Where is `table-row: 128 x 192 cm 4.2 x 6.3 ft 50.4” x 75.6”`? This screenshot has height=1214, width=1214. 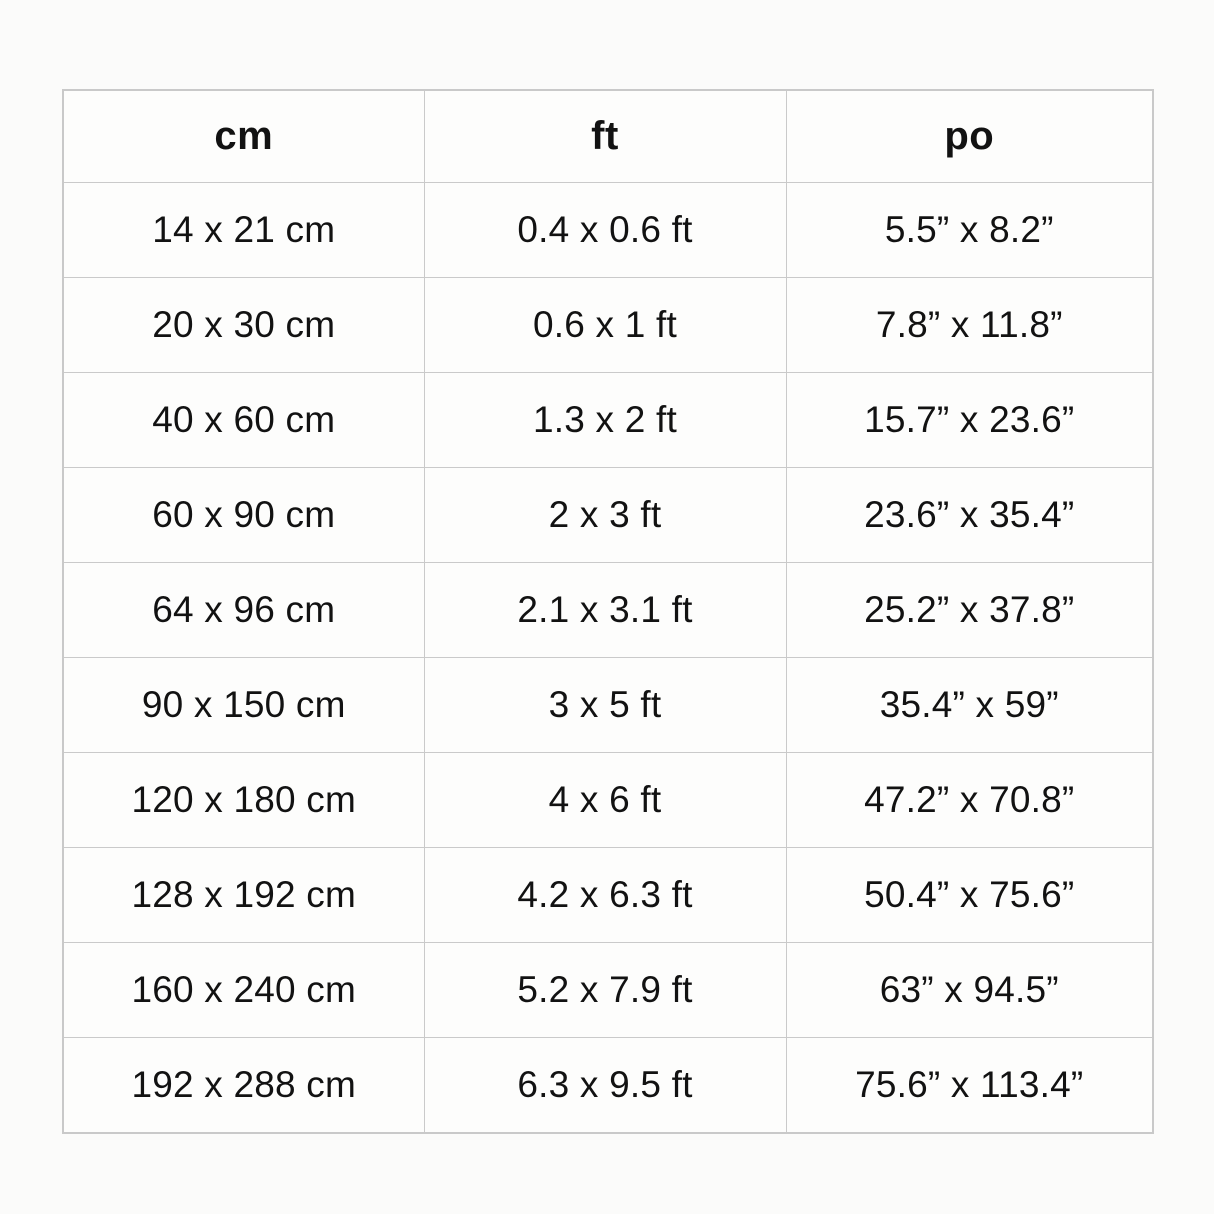
table-row: 128 x 192 cm 4.2 x 6.3 ft 50.4” x 75.6” is located at coordinates (608, 895).